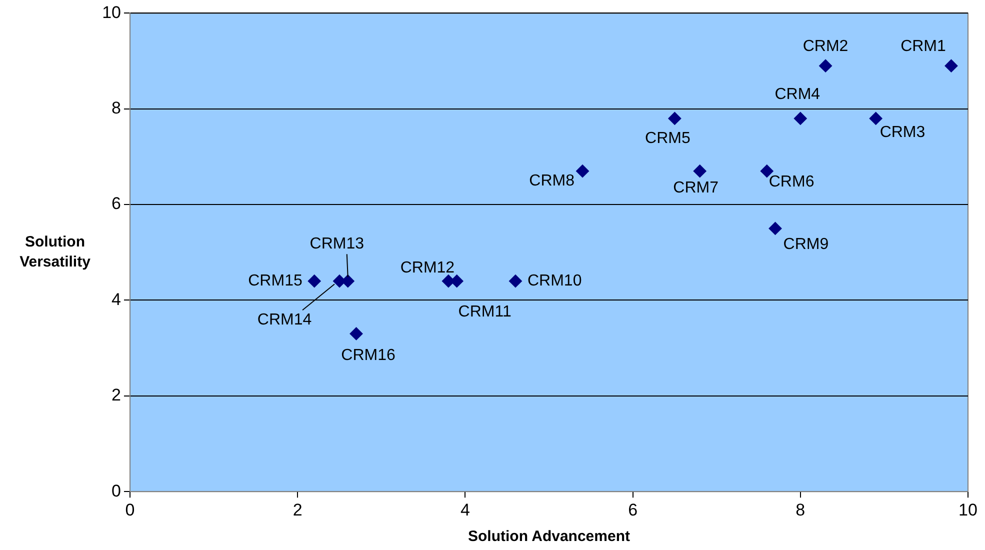 The image size is (985, 550). What do you see at coordinates (284, 320) in the screenshot?
I see `annotation: CRM14` at bounding box center [284, 320].